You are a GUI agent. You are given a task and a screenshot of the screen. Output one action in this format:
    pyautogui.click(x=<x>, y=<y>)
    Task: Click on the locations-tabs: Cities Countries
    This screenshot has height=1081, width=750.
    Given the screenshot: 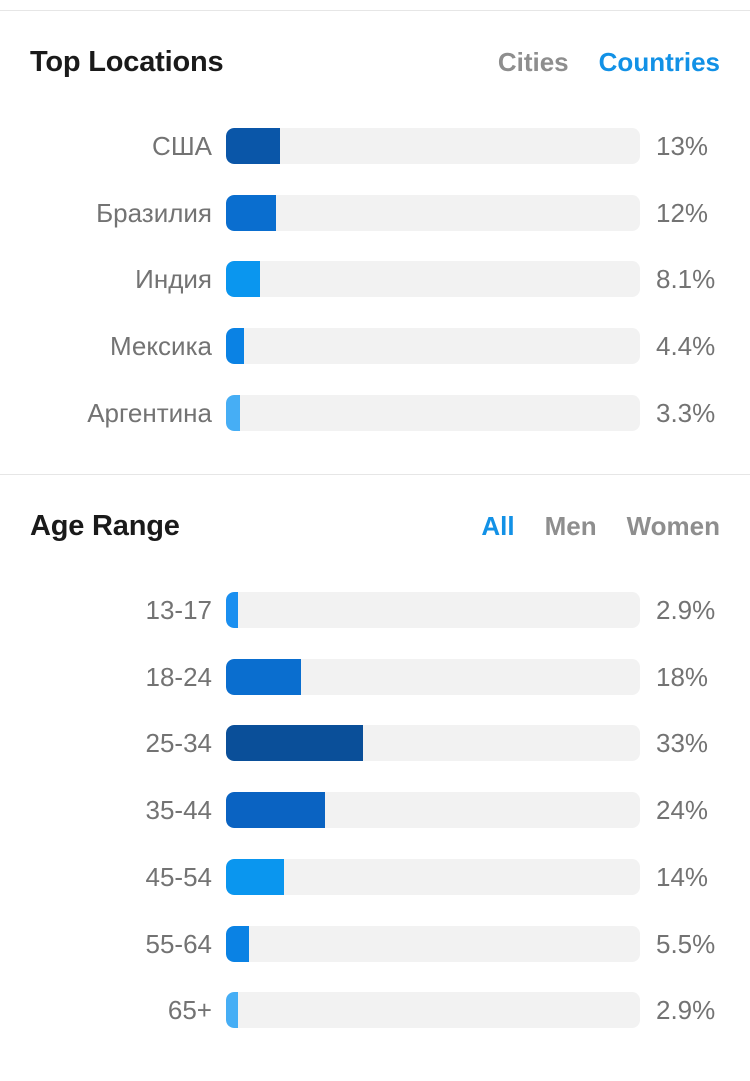 What is the action you would take?
    pyautogui.click(x=609, y=62)
    